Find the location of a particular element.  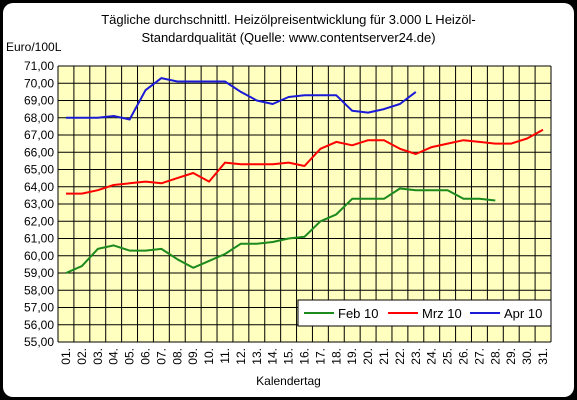

x-tick-label: 22. is located at coordinates (400, 356).